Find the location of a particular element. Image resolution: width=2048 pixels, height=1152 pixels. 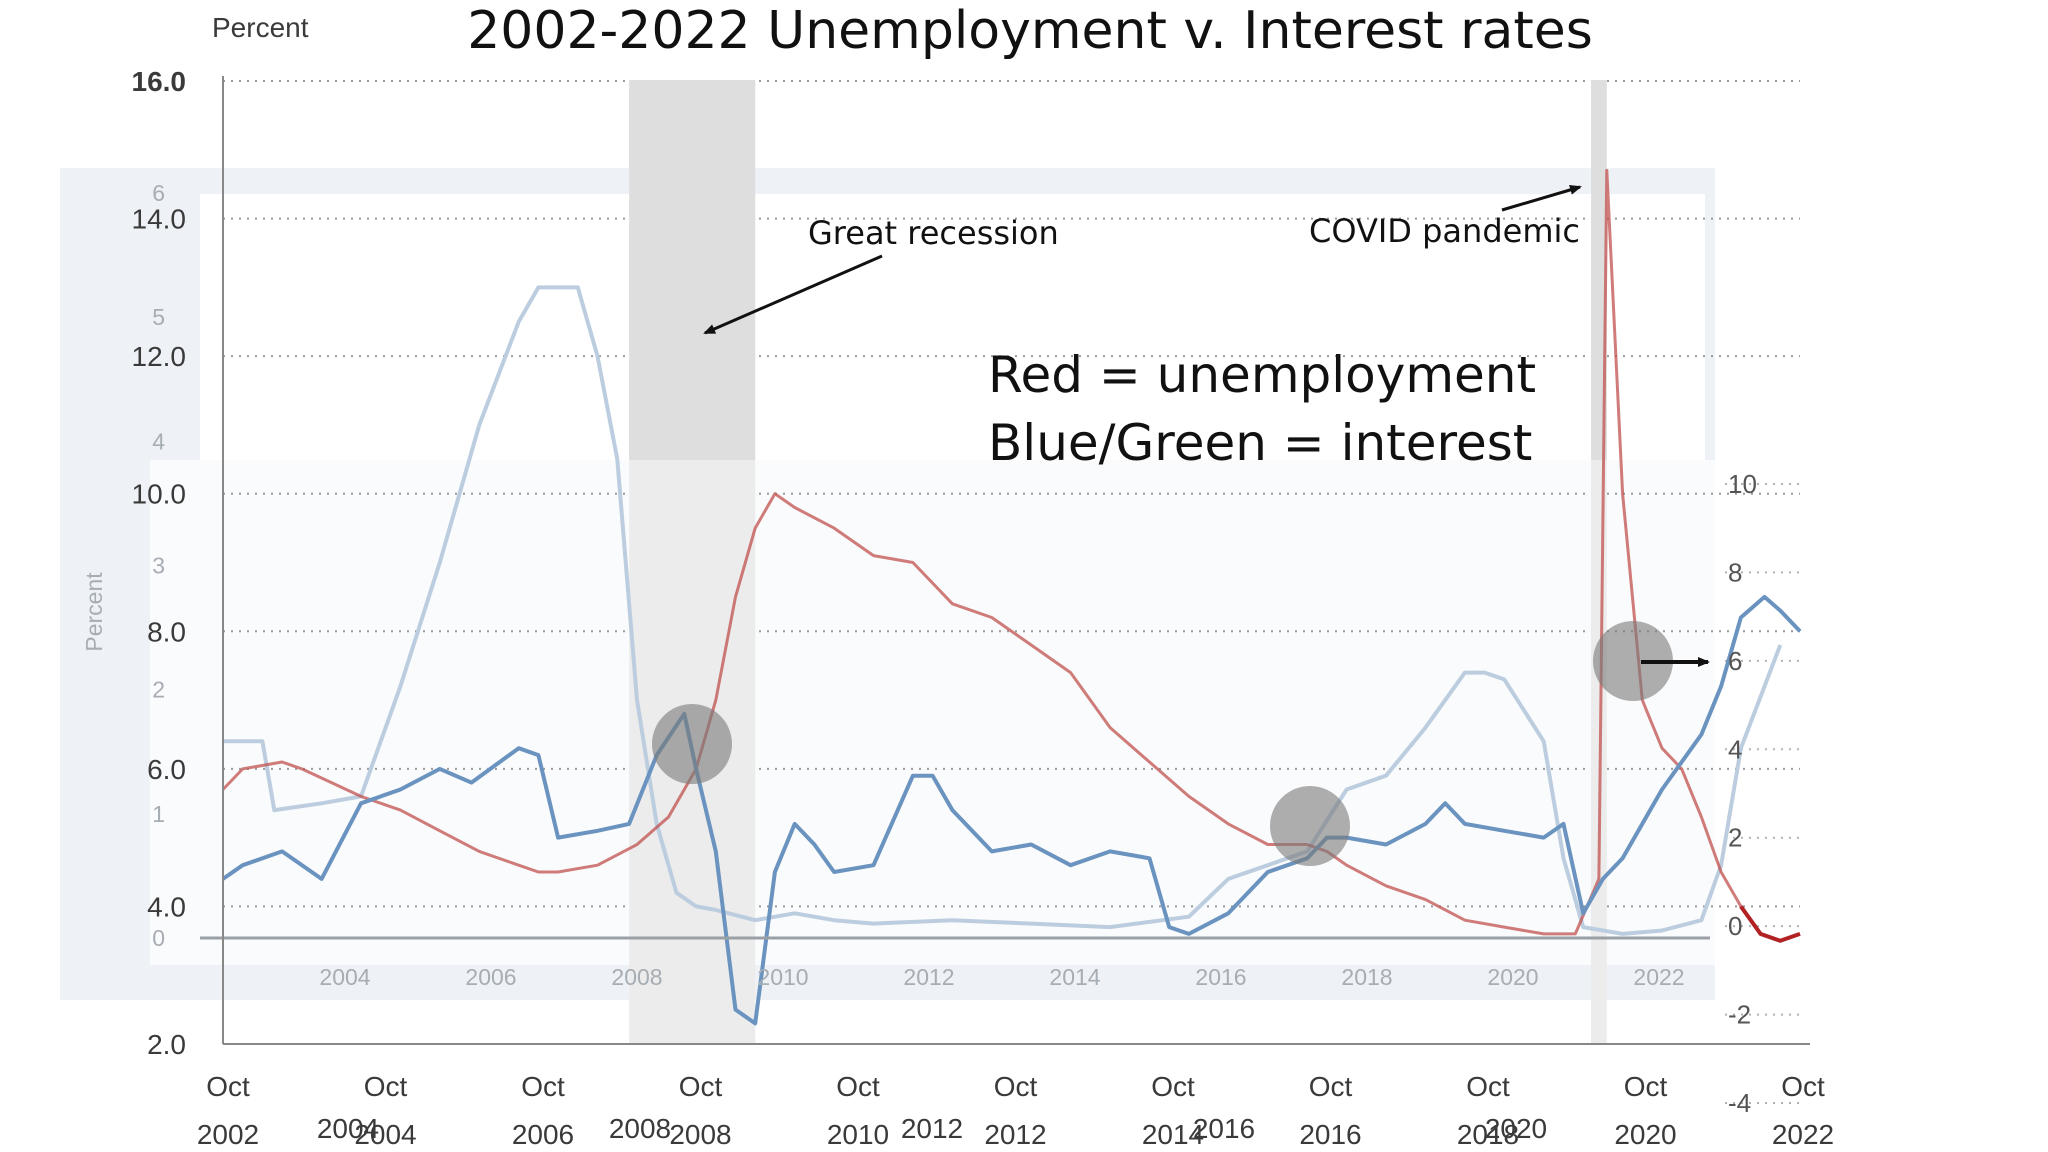

x-tick-year-secondary: 2012 is located at coordinates (932, 1128).